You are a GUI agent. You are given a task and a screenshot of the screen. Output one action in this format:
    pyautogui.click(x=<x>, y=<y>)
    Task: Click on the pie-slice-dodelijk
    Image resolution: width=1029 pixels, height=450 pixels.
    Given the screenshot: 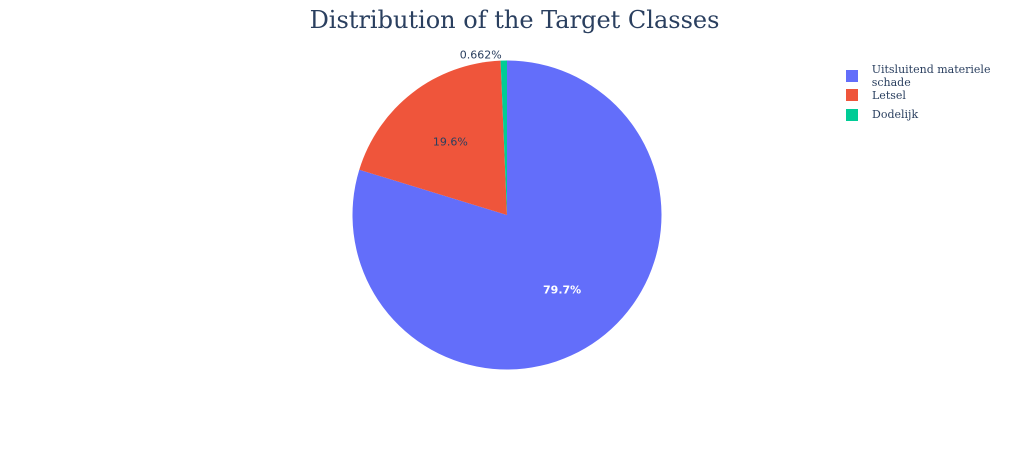 What is the action you would take?
    pyautogui.click(x=503, y=138)
    